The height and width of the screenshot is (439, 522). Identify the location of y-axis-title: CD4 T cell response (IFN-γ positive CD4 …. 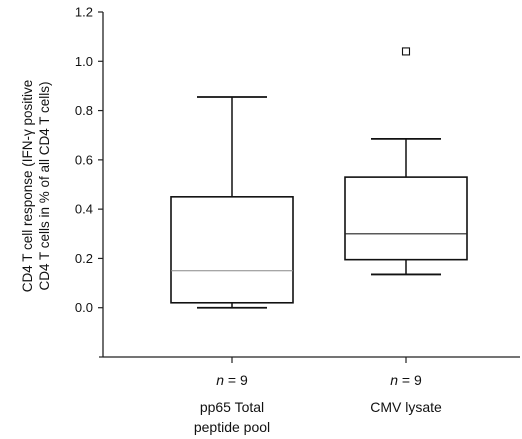
(36, 186).